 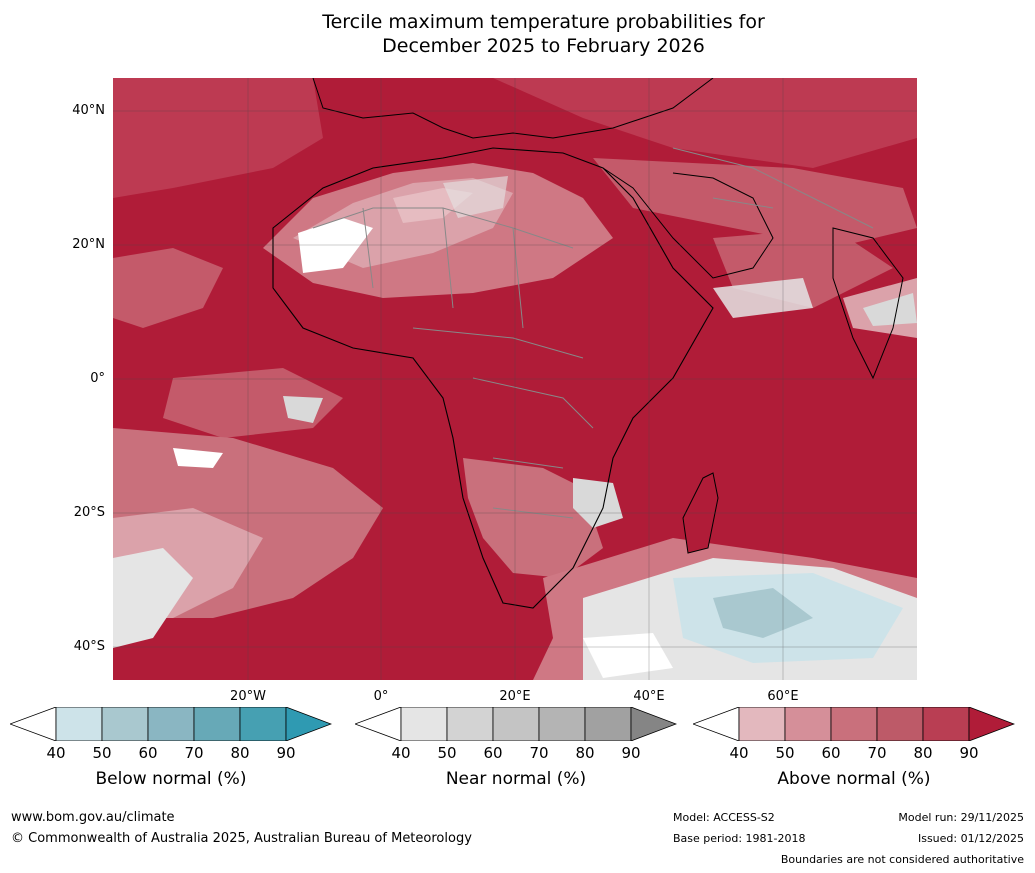 I want to click on cb-above-tick-40: 40, so click(x=739, y=753).